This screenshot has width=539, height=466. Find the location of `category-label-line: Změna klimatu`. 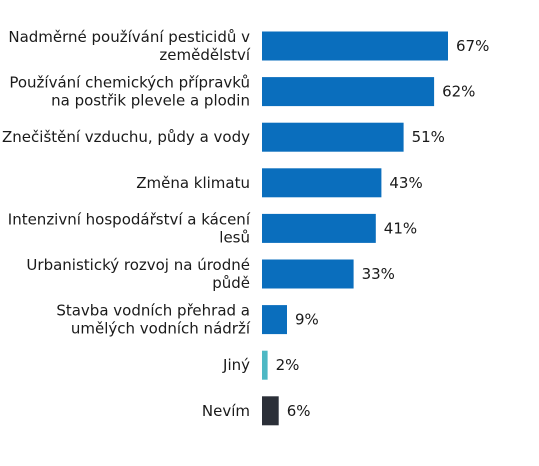

category-label-line: Změna klimatu is located at coordinates (193, 183).